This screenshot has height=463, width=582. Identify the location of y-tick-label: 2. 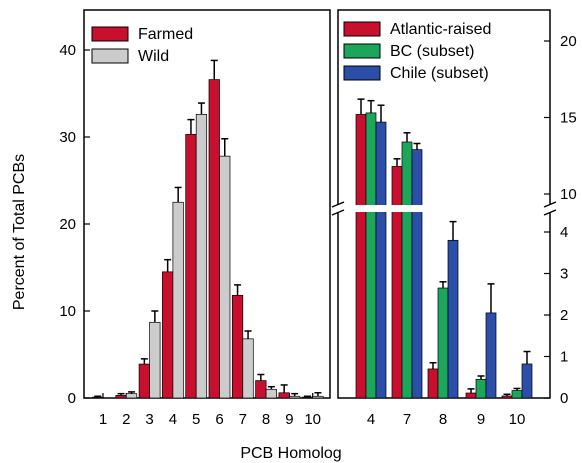
(564, 315).